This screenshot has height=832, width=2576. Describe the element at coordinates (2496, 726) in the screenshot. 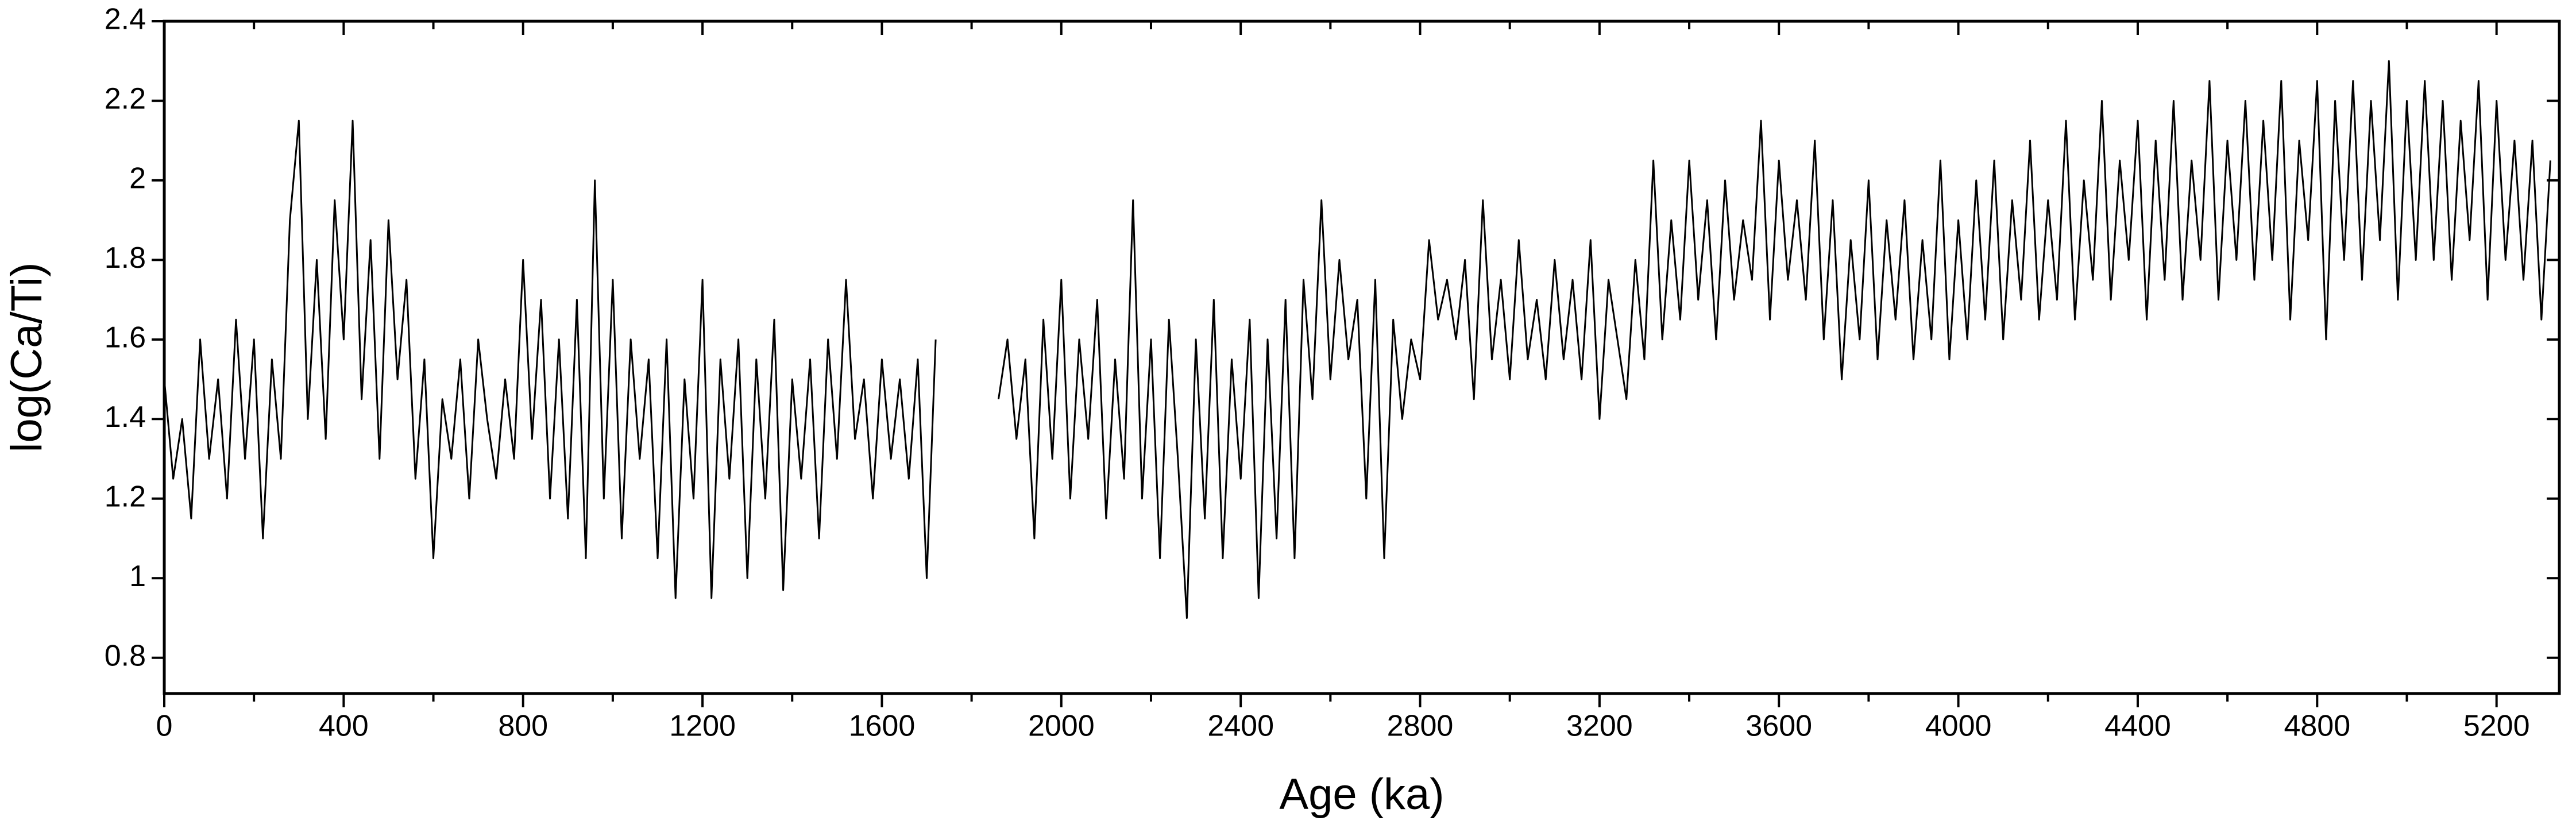

I see `x-tick-label: 5200` at that location.